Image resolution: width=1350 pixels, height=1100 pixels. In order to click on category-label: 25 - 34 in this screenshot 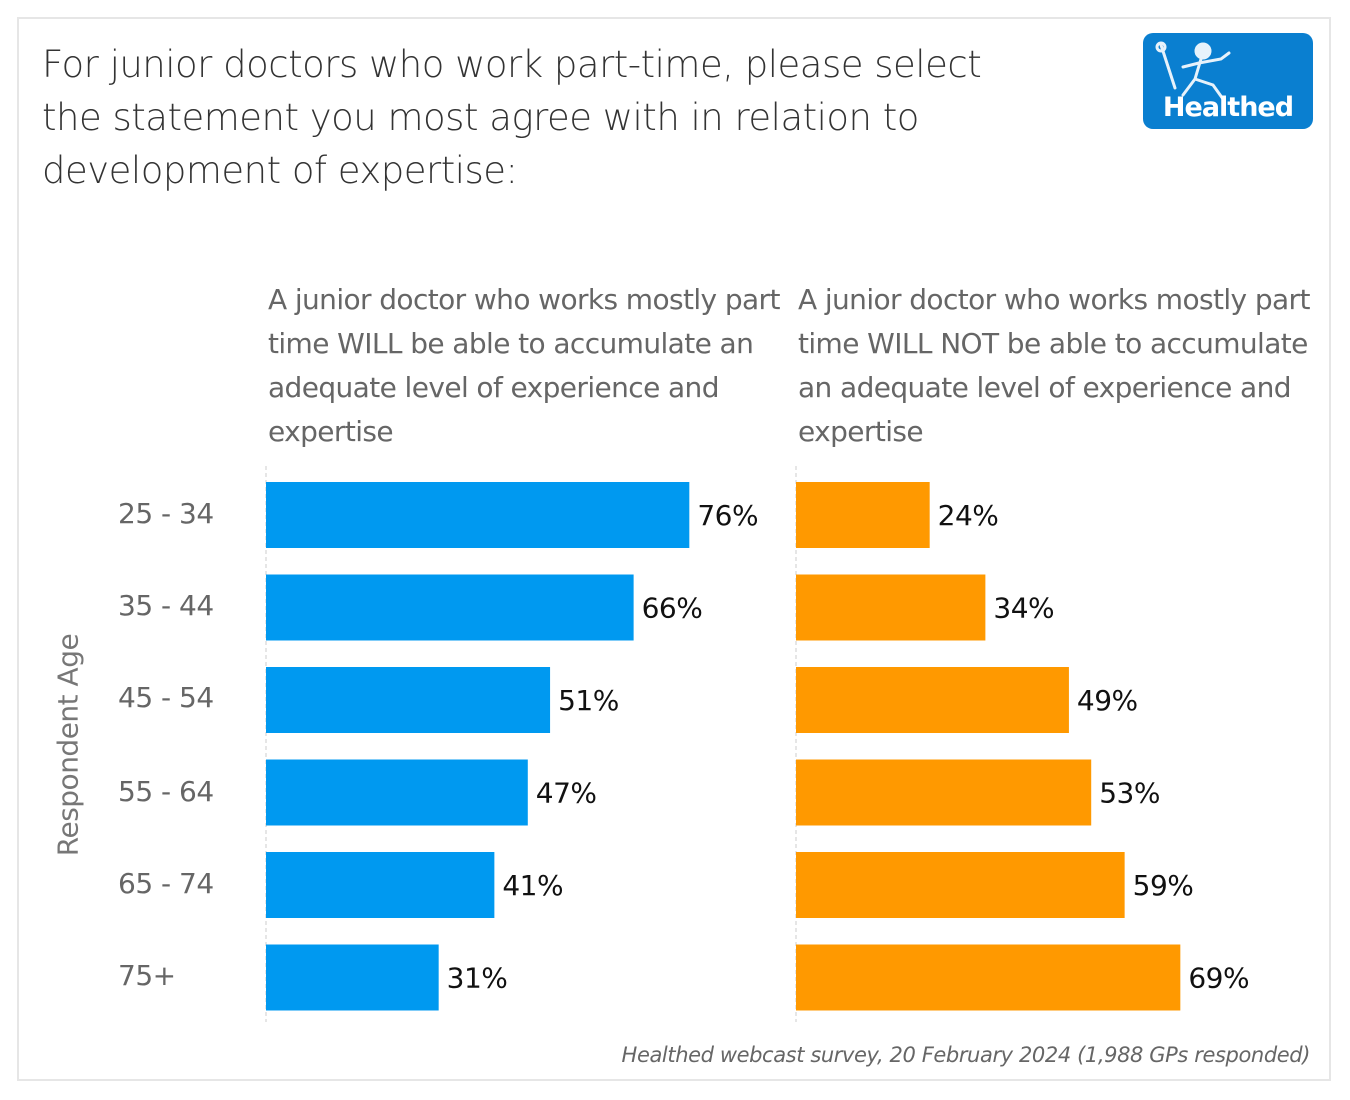, I will do `click(166, 513)`.